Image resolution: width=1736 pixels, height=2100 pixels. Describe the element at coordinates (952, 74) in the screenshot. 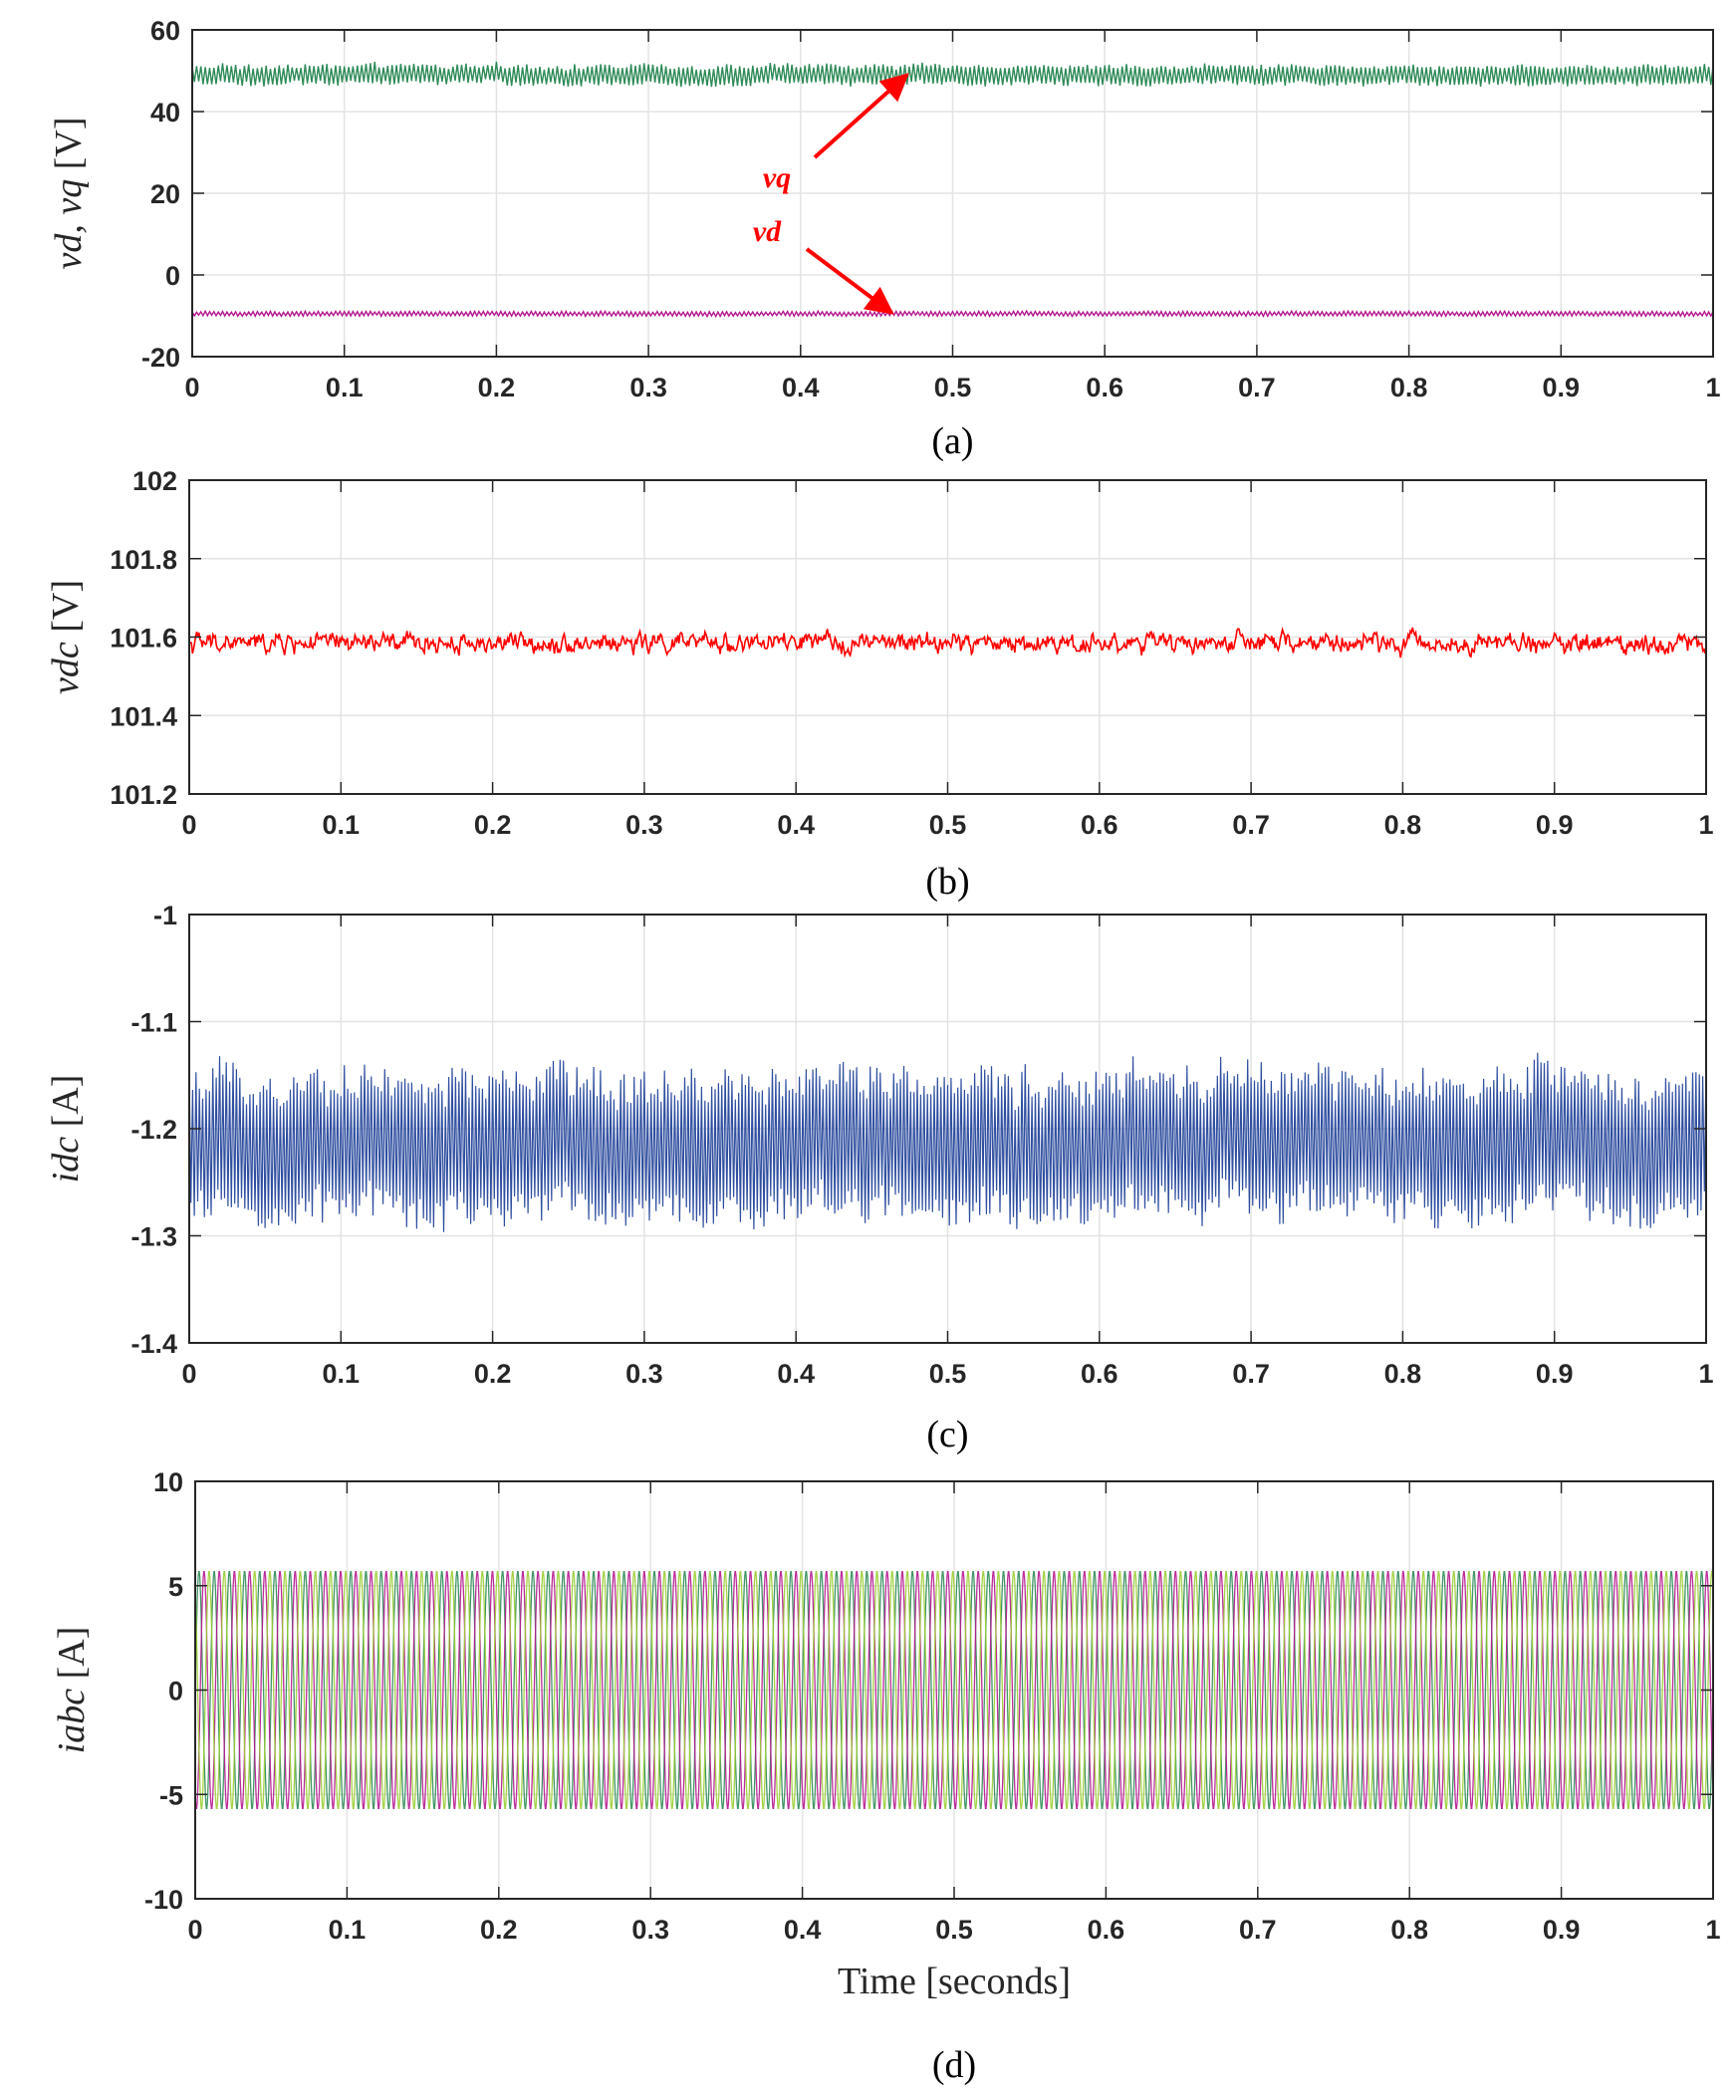

I see `series-line-v_q` at that location.